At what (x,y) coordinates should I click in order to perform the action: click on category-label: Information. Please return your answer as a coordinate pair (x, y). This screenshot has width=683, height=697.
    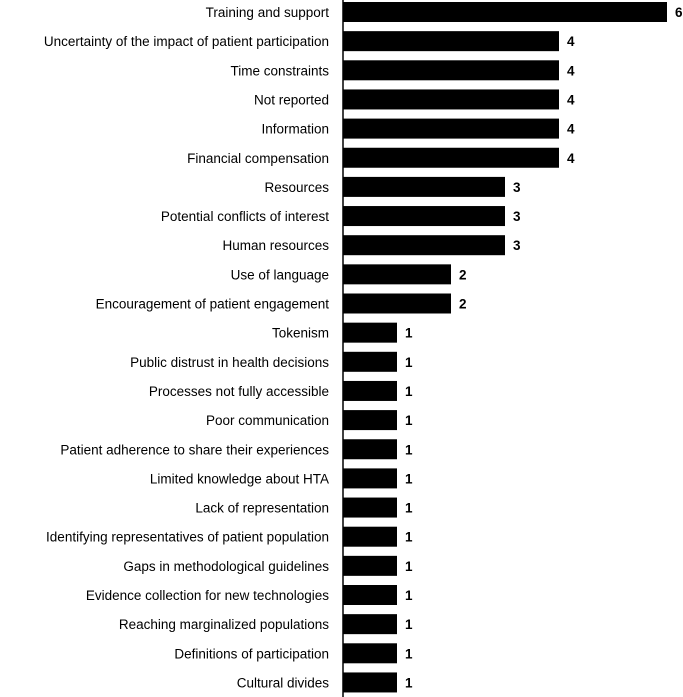
    Looking at the image, I should click on (295, 129).